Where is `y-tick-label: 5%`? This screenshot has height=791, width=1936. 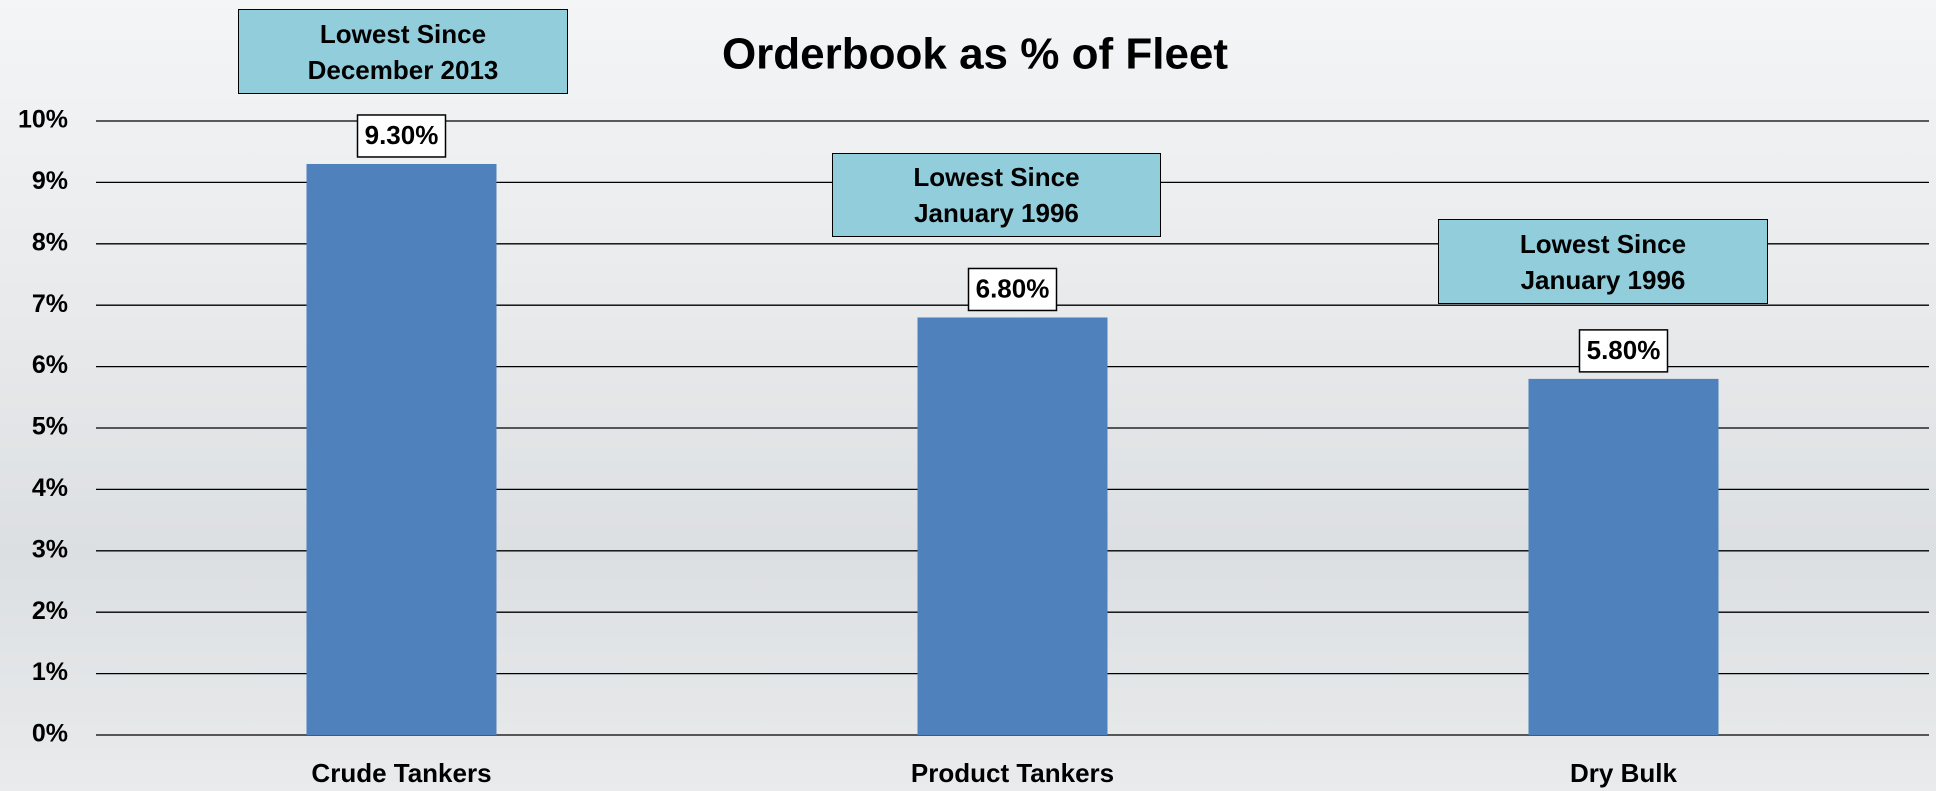 y-tick-label: 5% is located at coordinates (50, 427).